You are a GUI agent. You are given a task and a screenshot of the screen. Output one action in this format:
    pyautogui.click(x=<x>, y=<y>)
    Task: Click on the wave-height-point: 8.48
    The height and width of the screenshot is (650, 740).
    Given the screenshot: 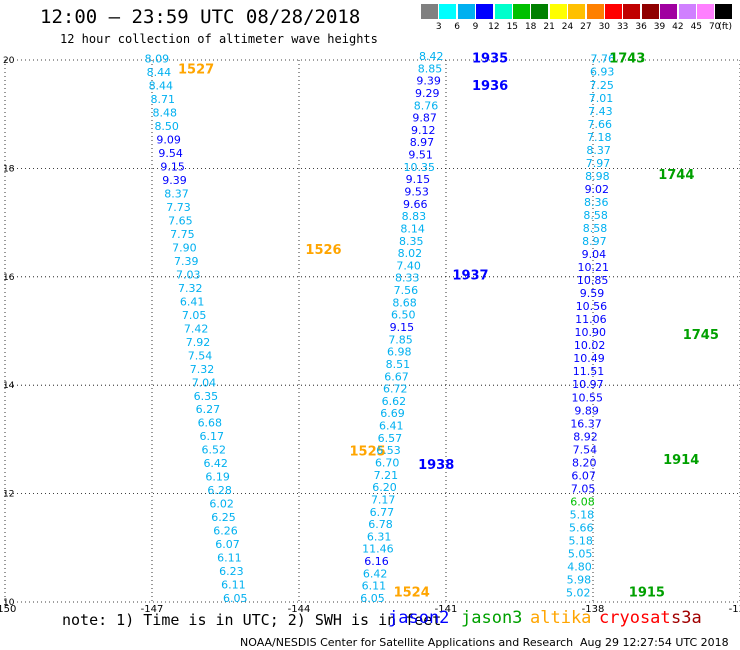 What is the action you would take?
    pyautogui.click(x=164, y=113)
    